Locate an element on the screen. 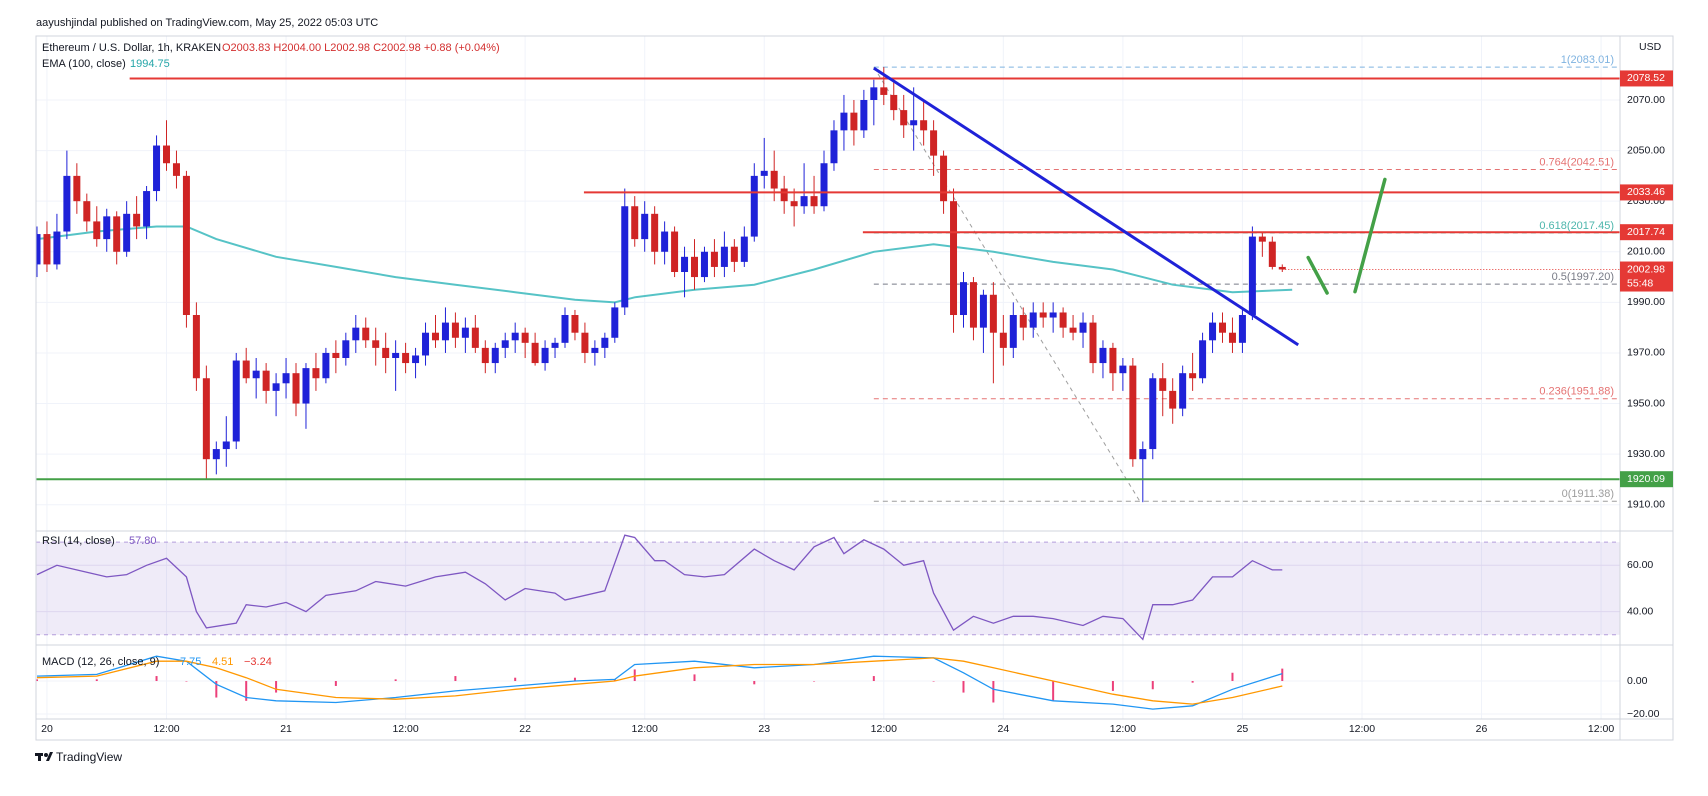 The image size is (1708, 796). countdown: 55:48 is located at coordinates (1640, 283).